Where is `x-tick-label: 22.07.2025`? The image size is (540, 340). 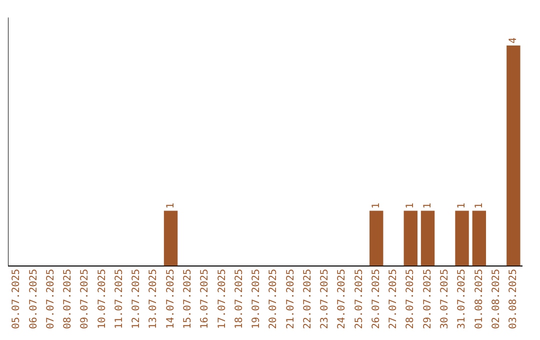 x-tick-label: 22.07.2025 is located at coordinates (308, 299).